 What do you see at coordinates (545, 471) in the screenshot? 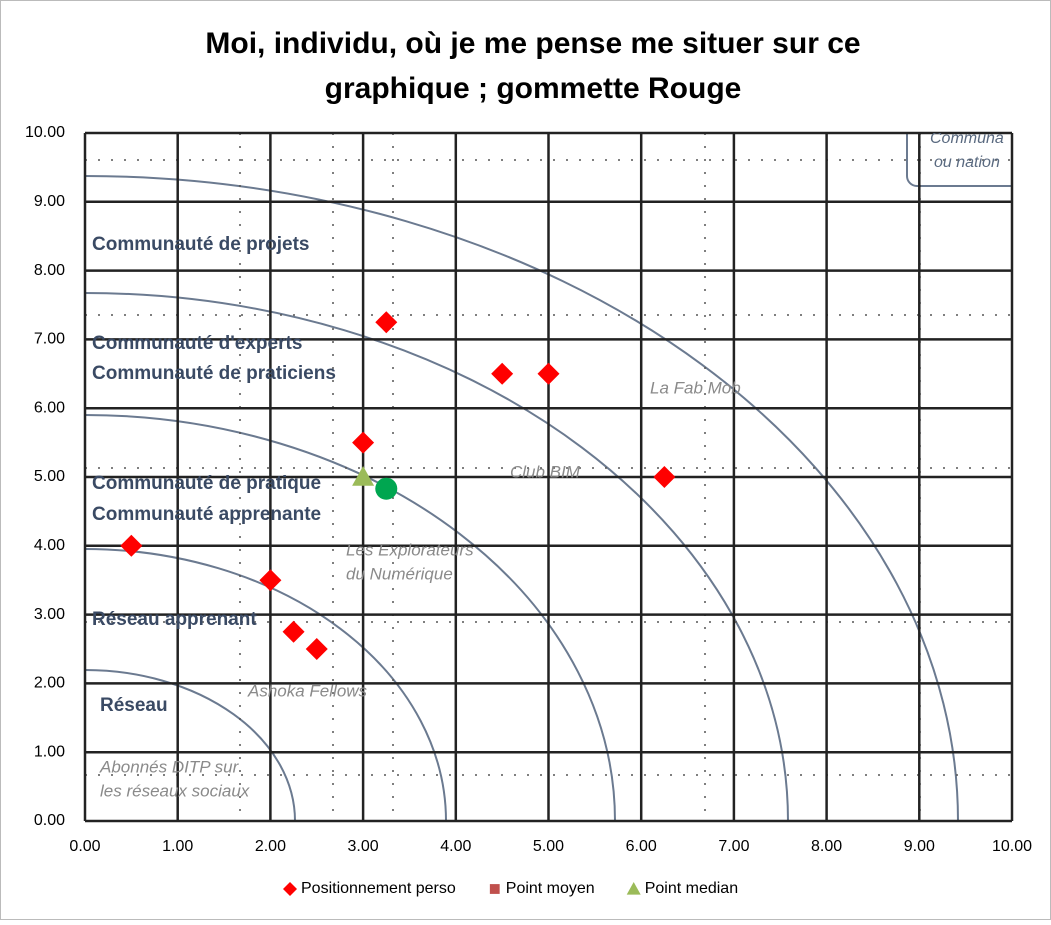
I see `example-label: Club BIM` at bounding box center [545, 471].